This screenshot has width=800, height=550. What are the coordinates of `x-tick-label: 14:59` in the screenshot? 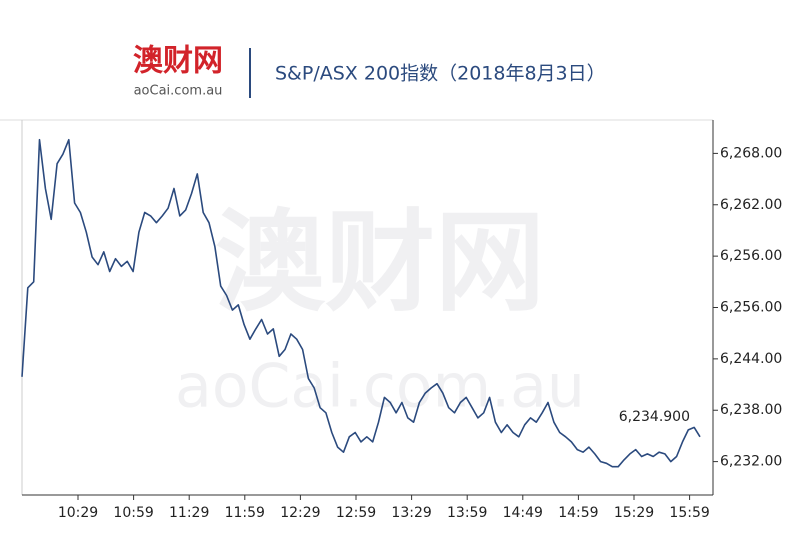 It's located at (578, 513).